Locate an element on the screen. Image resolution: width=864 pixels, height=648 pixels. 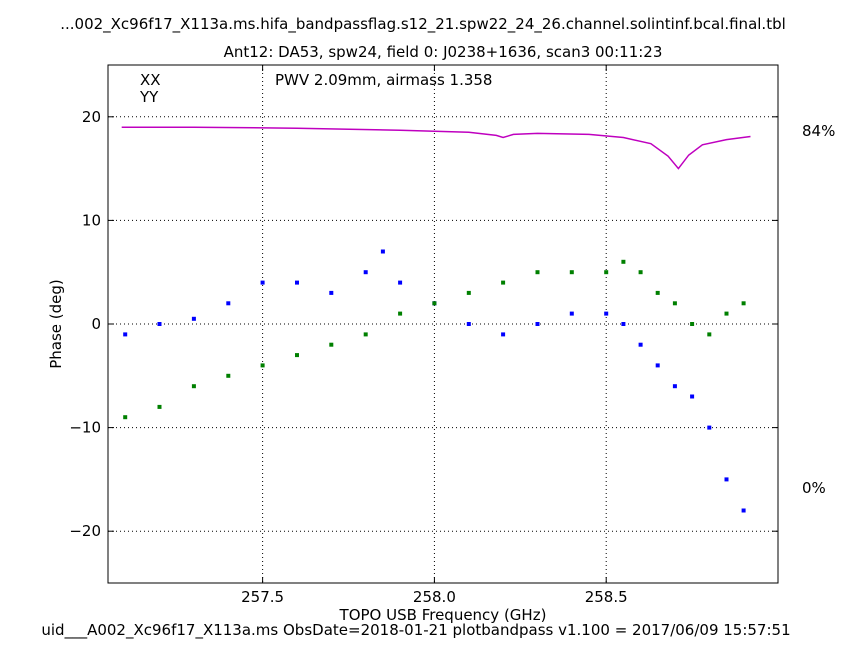
transmission-curve is located at coordinates (436, 148).